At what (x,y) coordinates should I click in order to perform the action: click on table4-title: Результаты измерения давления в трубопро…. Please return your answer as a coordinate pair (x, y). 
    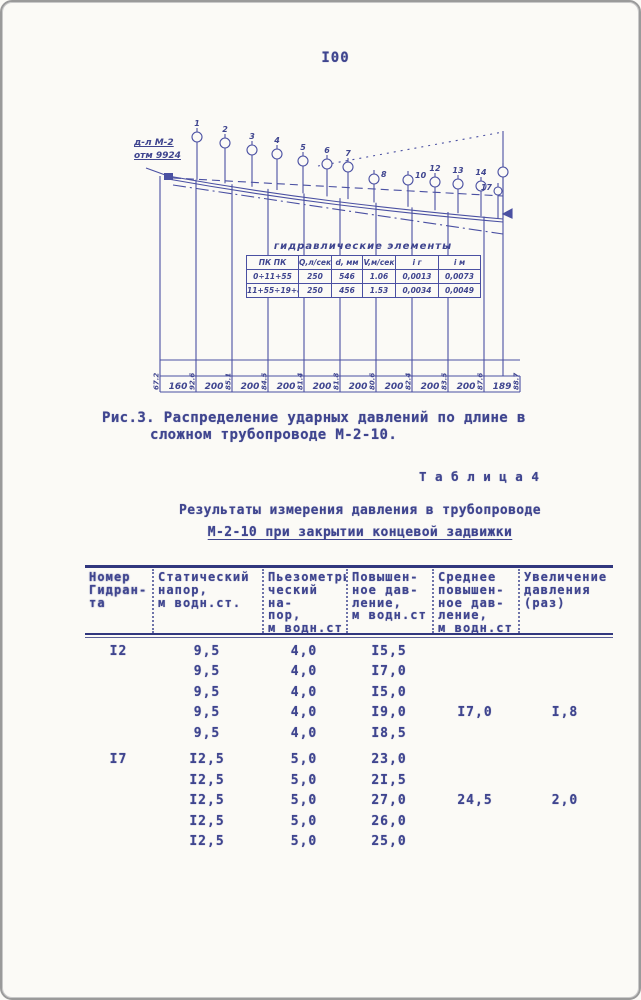
    Looking at the image, I should click on (360, 522).